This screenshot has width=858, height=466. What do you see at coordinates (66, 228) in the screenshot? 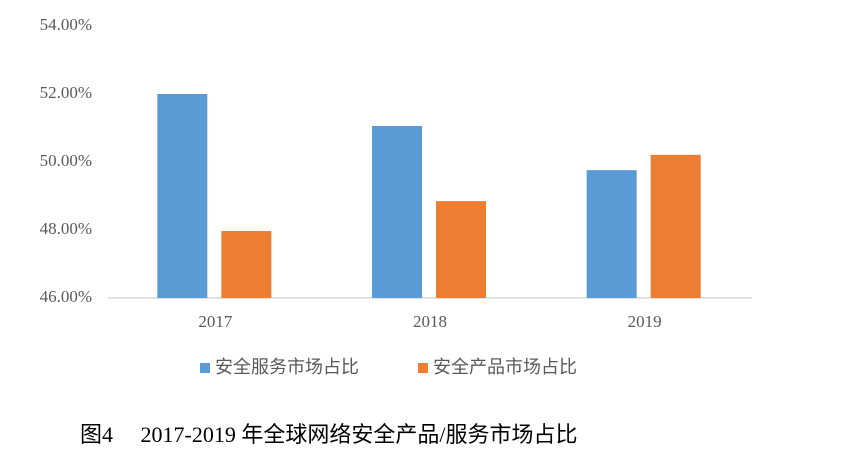
I see `y-tick-label: 48.00%` at bounding box center [66, 228].